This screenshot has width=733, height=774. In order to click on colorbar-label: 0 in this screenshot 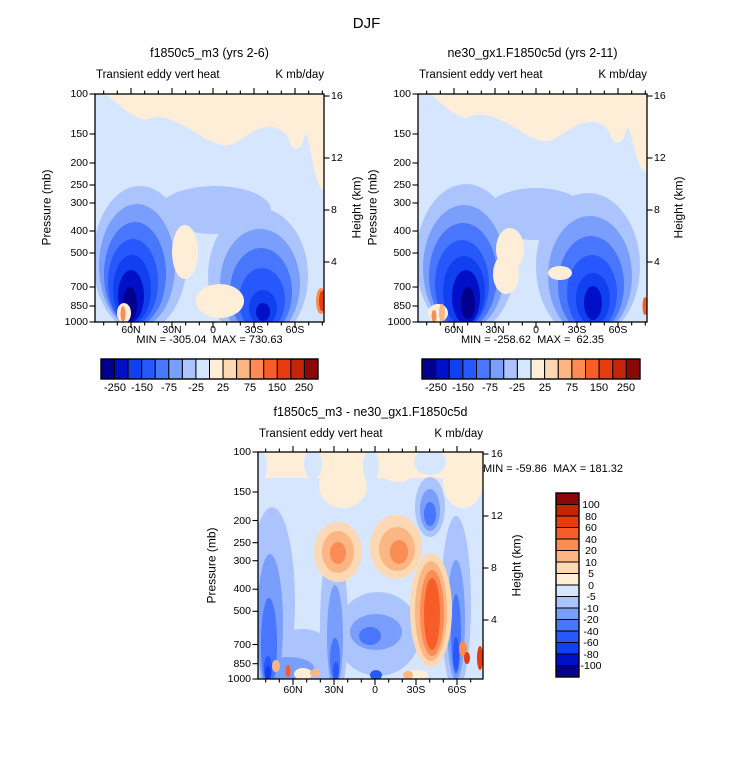, I will do `click(591, 585)`.